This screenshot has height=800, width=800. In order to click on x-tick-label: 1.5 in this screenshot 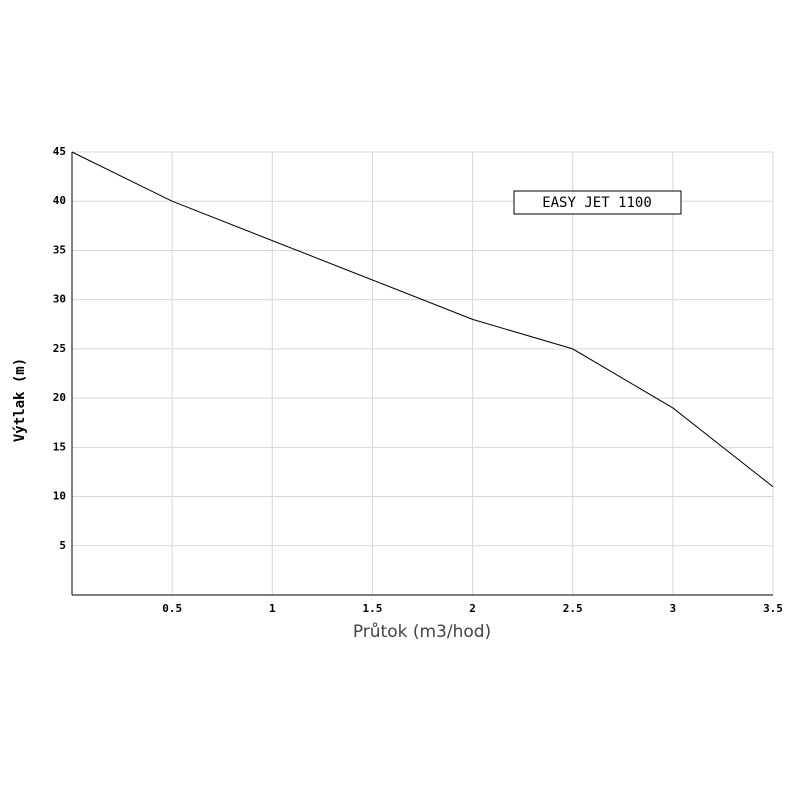, I will do `click(372, 608)`.